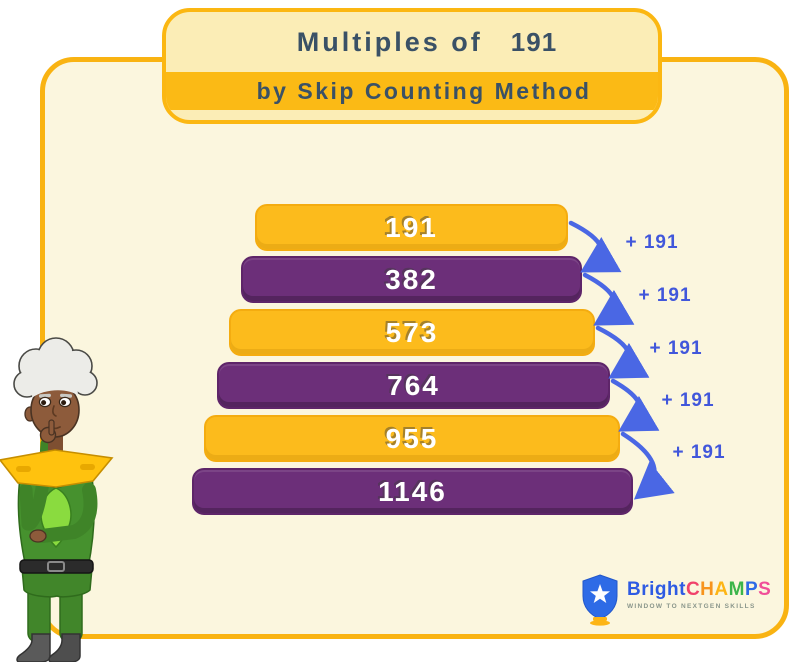  I want to click on subtitle-text: by Skip Counting Method, so click(424, 90).